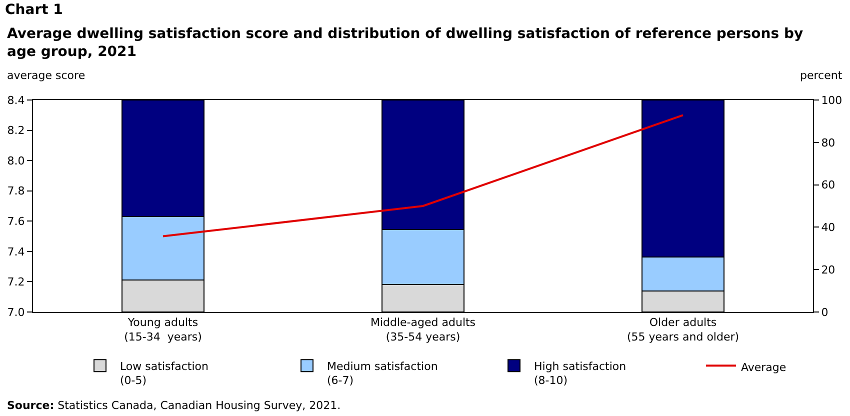  Describe the element at coordinates (16, 312) in the screenshot. I see `y-tick-label: 7.0` at that location.